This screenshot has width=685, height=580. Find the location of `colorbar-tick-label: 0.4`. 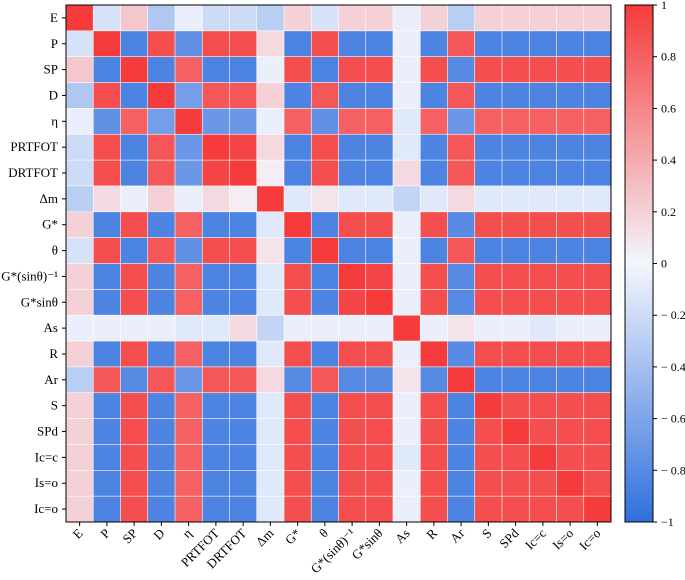

colorbar-tick-label: 0.4 is located at coordinates (668, 160).